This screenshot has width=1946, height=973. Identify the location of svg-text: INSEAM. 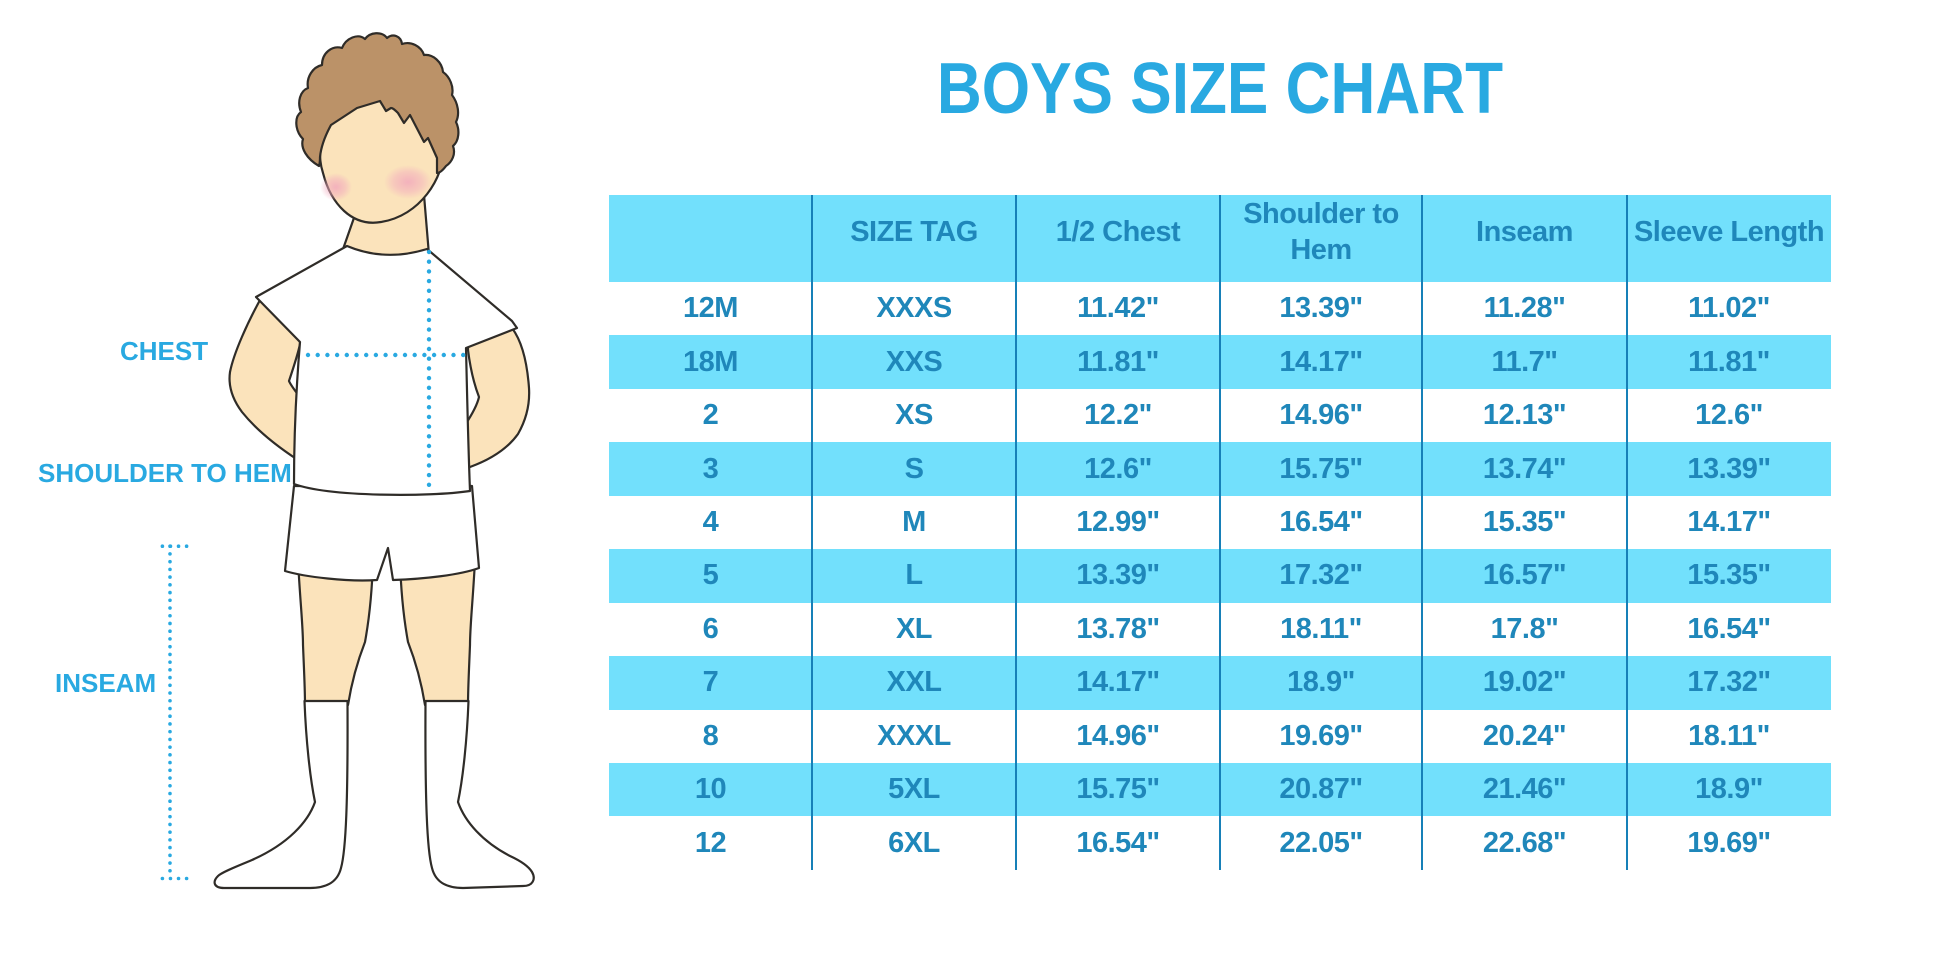
(105, 683).